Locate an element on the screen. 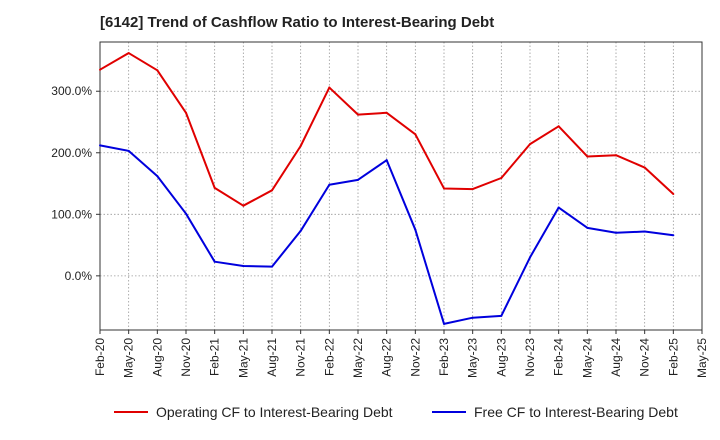 This screenshot has height=440, width=720. legend-swatch-free-cf is located at coordinates (449, 412).